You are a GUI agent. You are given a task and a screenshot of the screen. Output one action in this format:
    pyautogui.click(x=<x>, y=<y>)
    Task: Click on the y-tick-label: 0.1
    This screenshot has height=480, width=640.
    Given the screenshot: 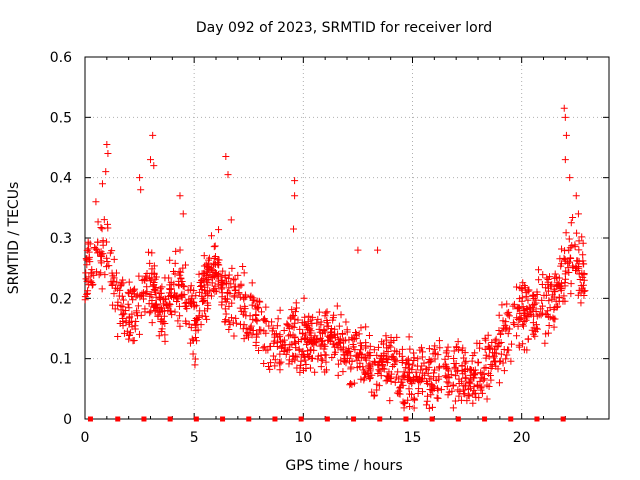 What is the action you would take?
    pyautogui.click(x=61, y=360)
    